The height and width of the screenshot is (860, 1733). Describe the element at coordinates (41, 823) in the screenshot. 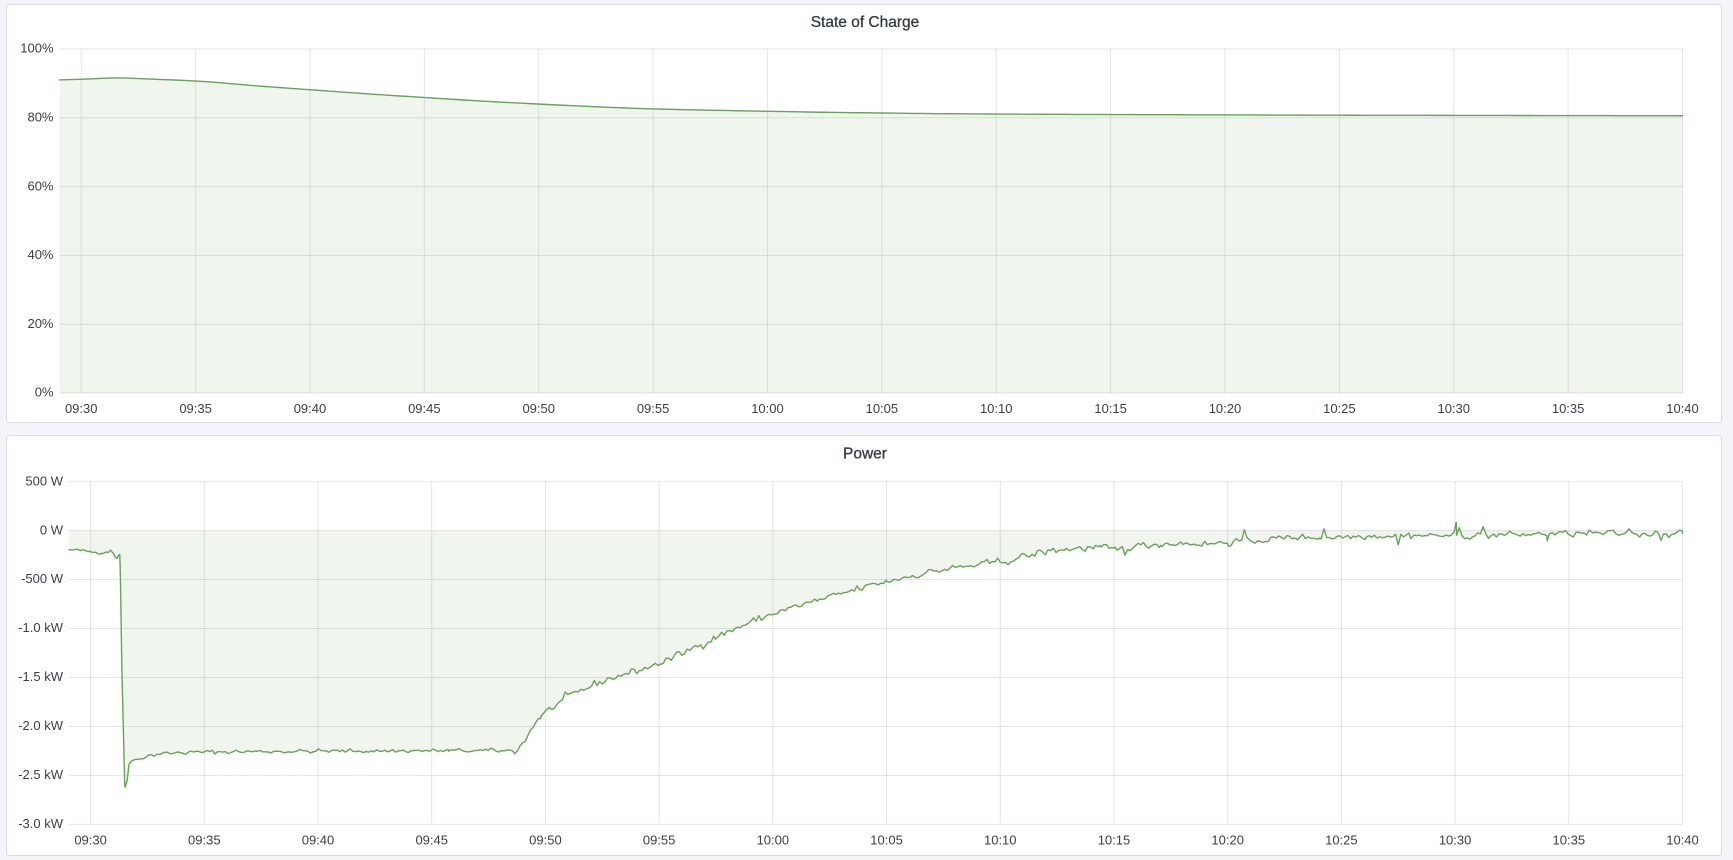

I see `svg-text: -3.0 kW` at that location.